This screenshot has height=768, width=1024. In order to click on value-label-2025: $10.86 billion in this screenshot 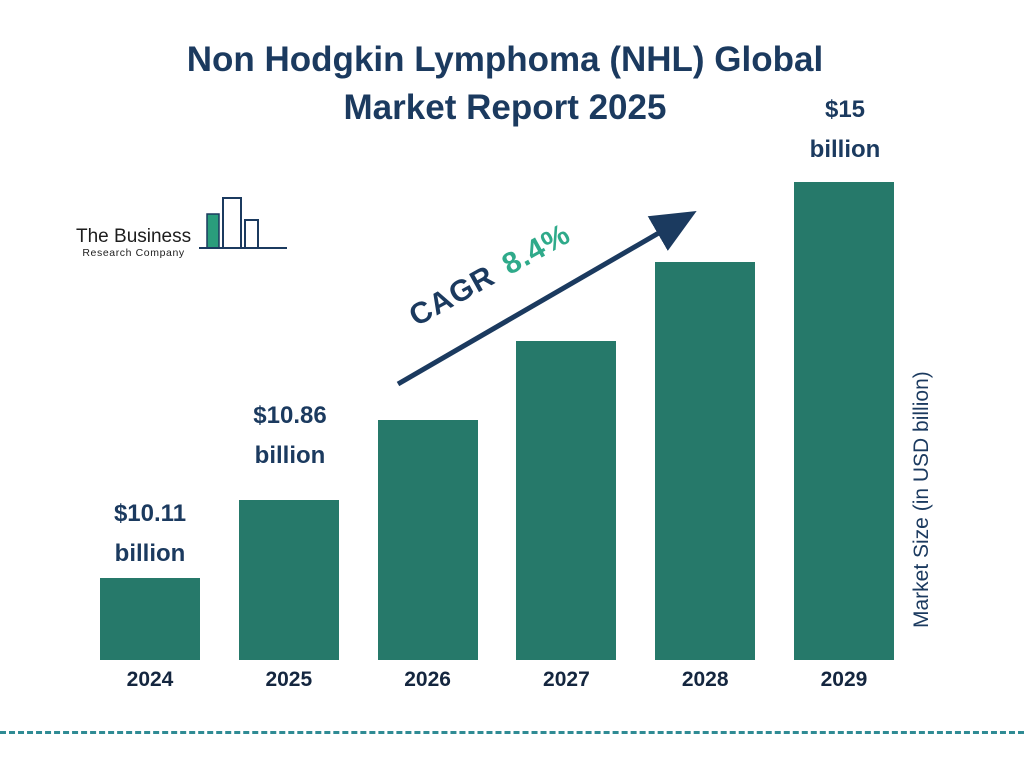, I will do `click(290, 436)`.